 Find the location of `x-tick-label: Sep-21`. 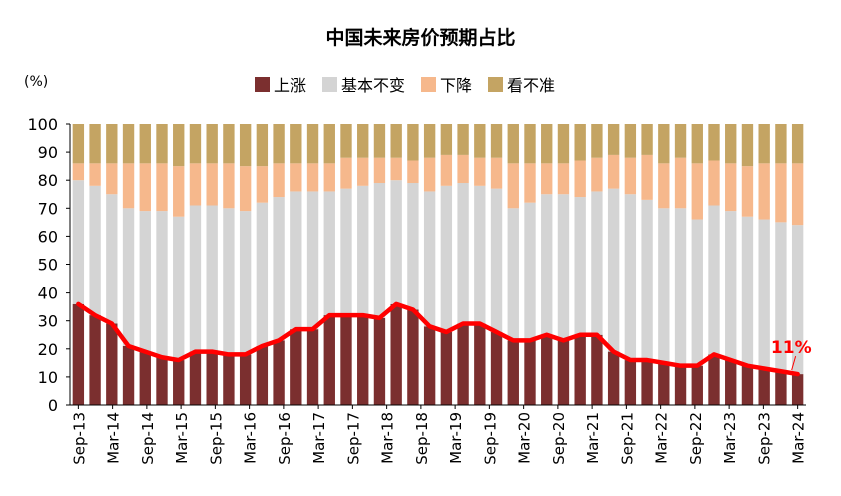

x-tick-label: Sep-21 is located at coordinates (627, 438).